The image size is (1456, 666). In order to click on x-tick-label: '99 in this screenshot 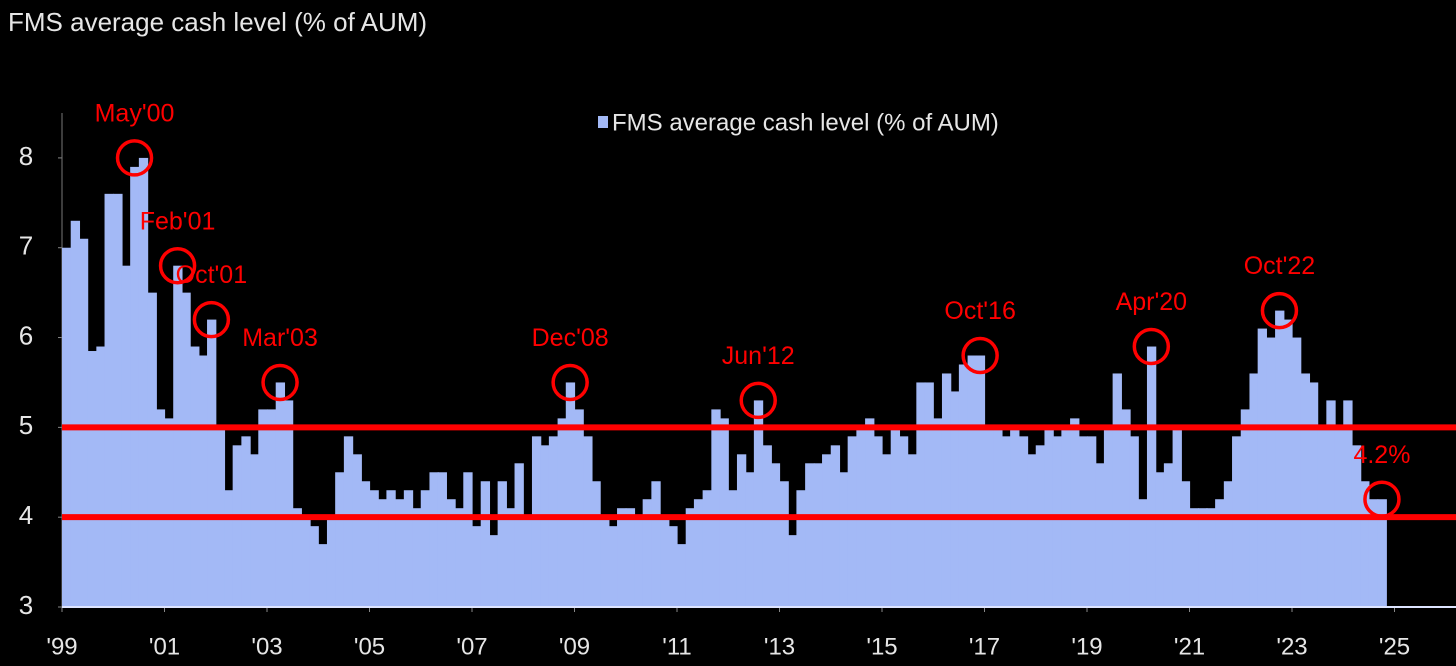, I will do `click(61, 646)`.